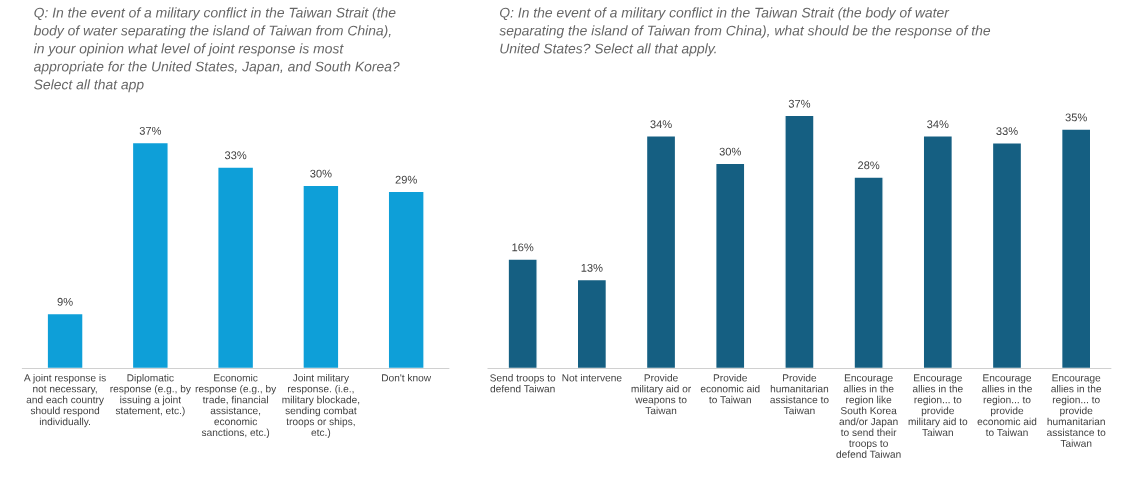  I want to click on data-label: 28%, so click(869, 165).